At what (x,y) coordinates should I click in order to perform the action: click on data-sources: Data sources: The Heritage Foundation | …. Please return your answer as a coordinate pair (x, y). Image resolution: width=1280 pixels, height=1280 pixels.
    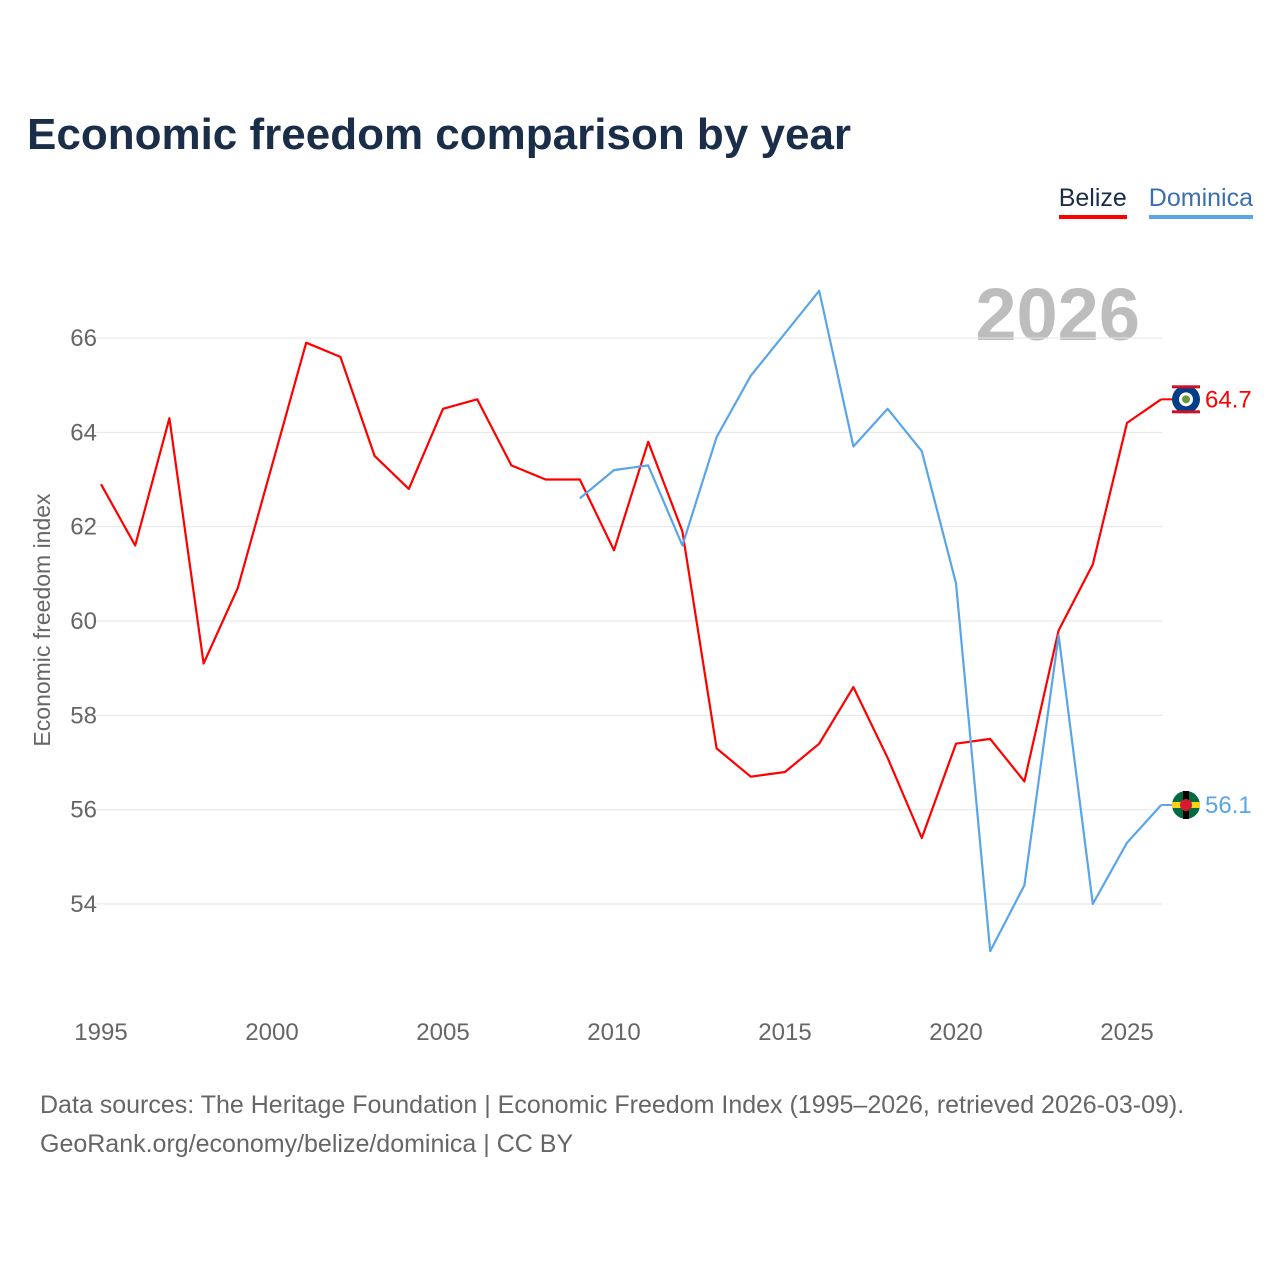
    Looking at the image, I should click on (612, 1105).